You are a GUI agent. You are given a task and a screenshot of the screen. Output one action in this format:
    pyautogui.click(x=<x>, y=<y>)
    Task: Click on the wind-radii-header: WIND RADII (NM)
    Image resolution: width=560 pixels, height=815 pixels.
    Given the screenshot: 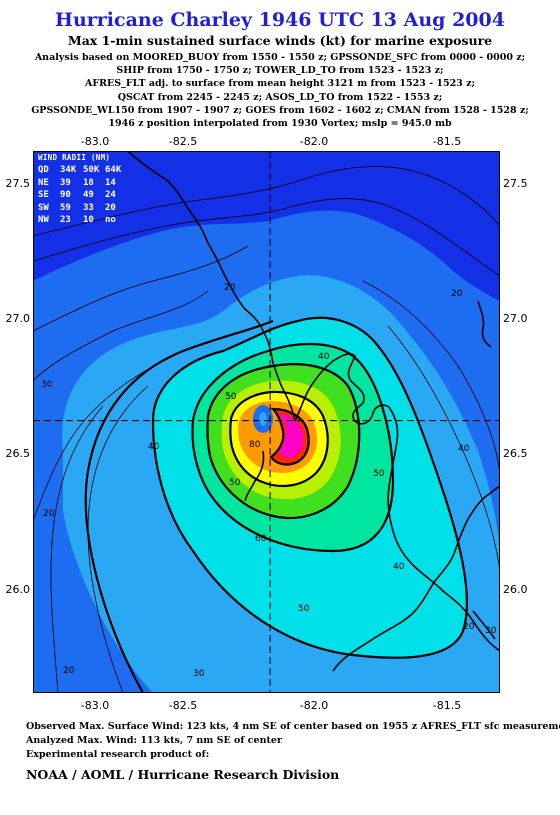 What is the action you would take?
    pyautogui.click(x=74, y=157)
    